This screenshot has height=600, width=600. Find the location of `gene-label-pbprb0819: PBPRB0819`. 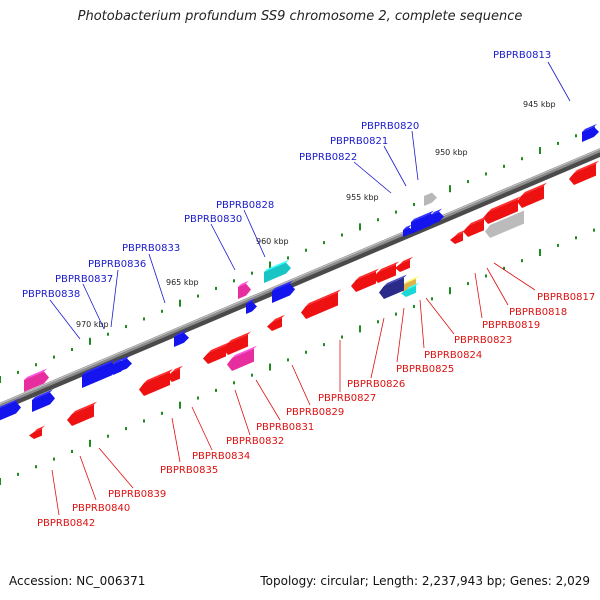

gene-label-pbprb0819: PBPRB0819 is located at coordinates (511, 325).